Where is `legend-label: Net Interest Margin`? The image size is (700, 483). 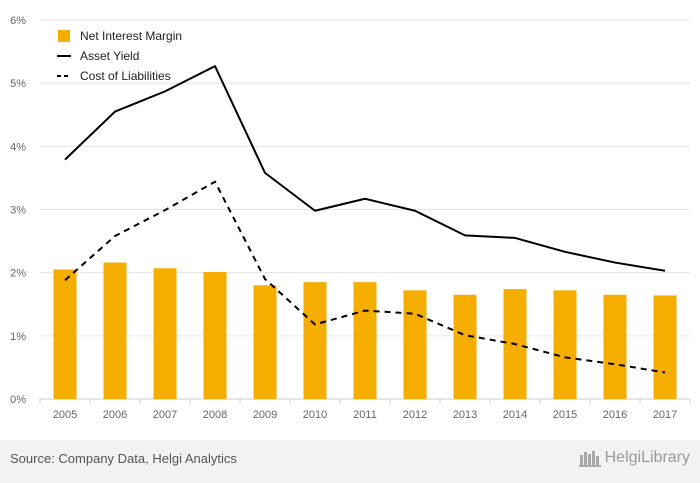
legend-label: Net Interest Margin is located at coordinates (131, 36).